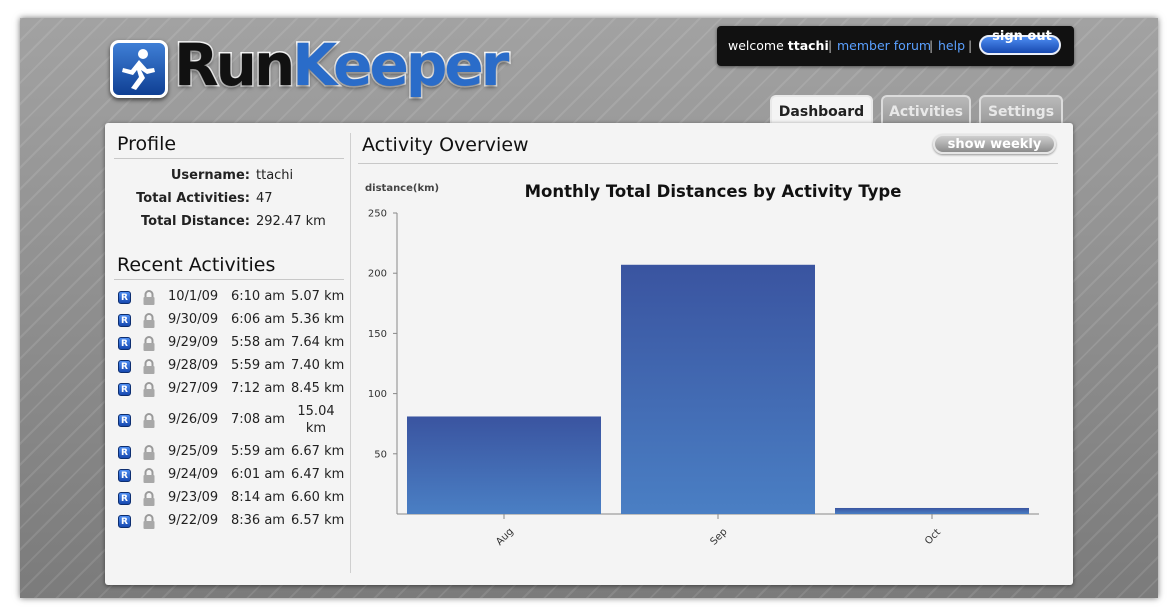  I want to click on x-tick-label: Oct, so click(933, 537).